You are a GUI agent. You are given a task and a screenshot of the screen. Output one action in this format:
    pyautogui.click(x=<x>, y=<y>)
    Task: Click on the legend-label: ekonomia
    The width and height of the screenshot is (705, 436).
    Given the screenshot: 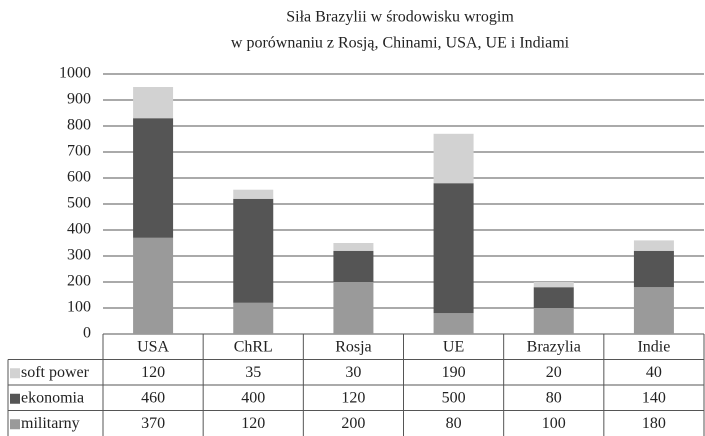 What is the action you would take?
    pyautogui.click(x=52, y=397)
    